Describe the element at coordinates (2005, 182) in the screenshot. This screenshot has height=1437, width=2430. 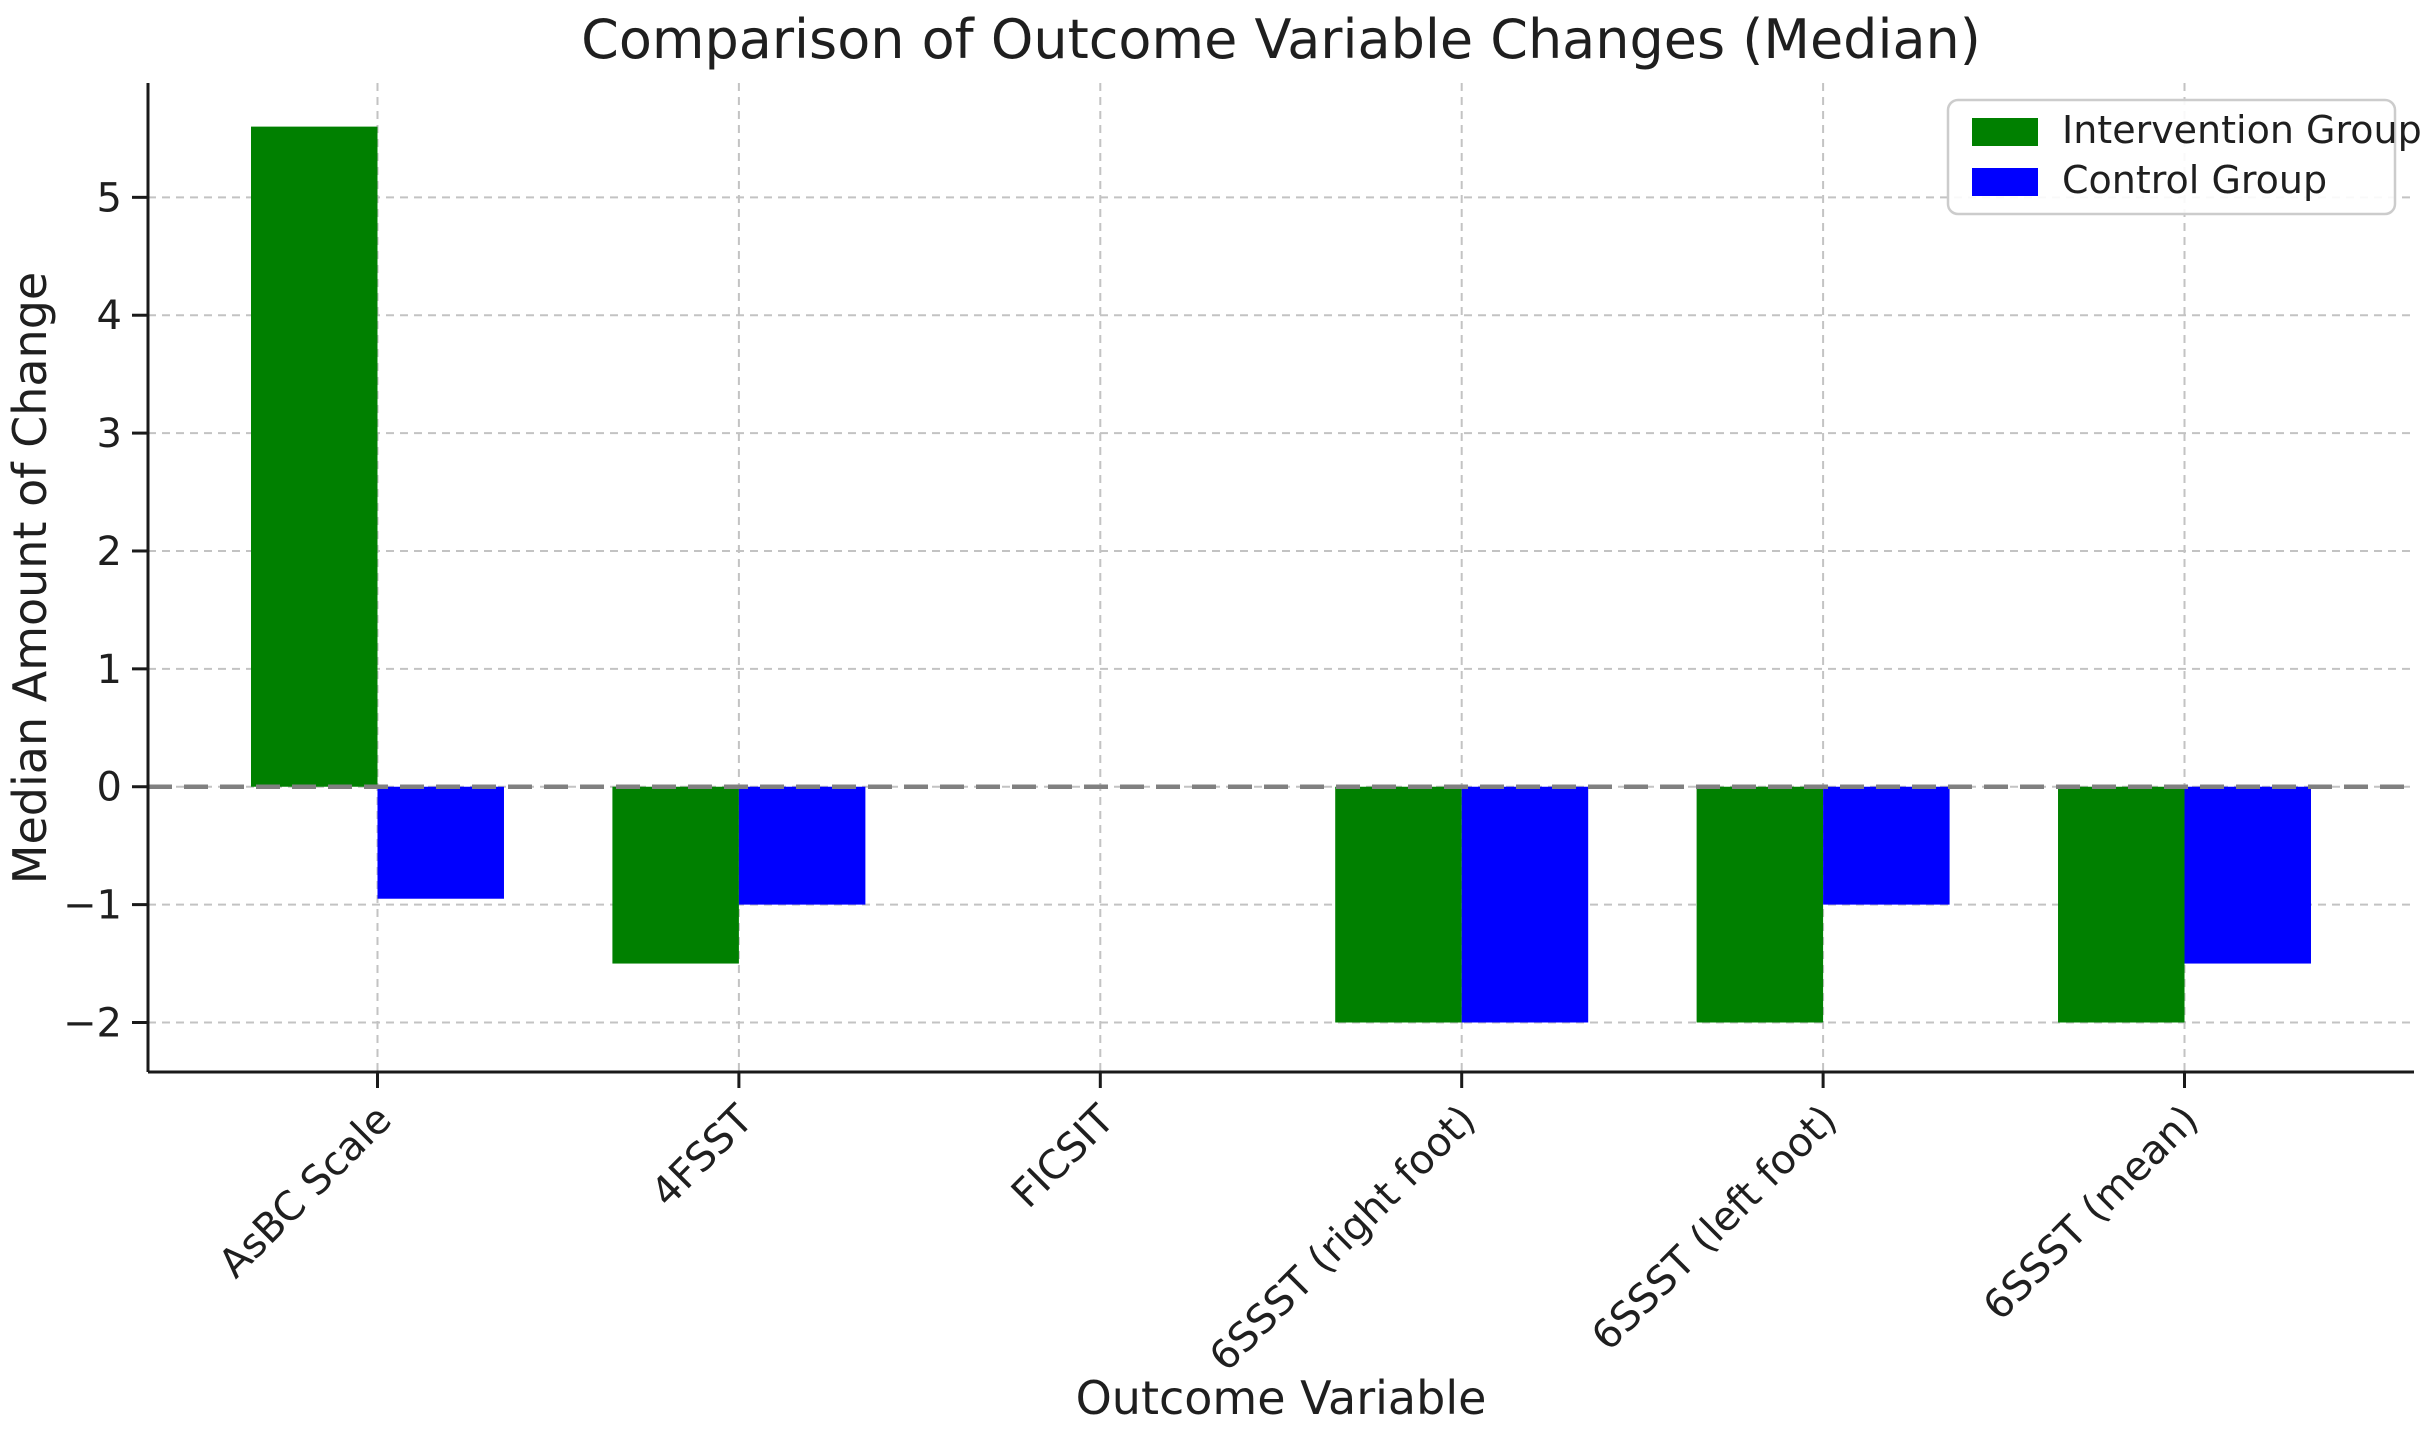
I see `legend-swatch-control` at that location.